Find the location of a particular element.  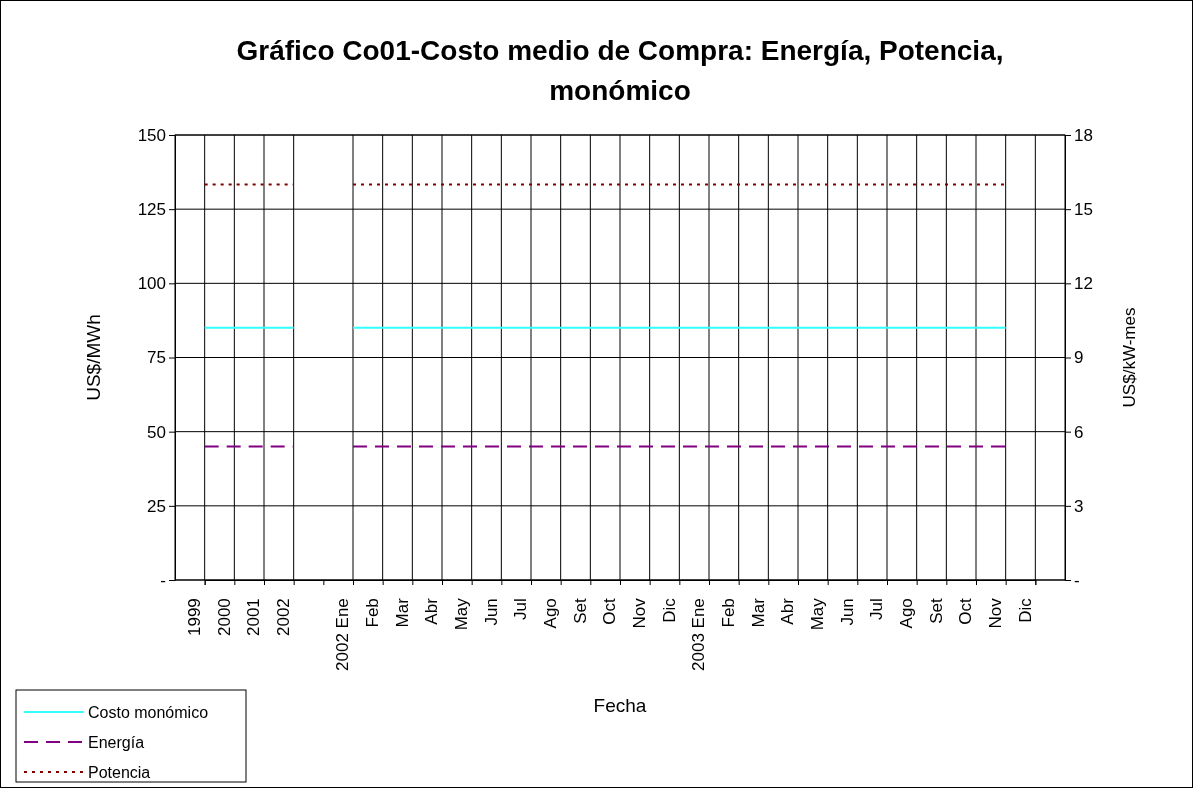

y-tick-label: 100 is located at coordinates (151, 284).